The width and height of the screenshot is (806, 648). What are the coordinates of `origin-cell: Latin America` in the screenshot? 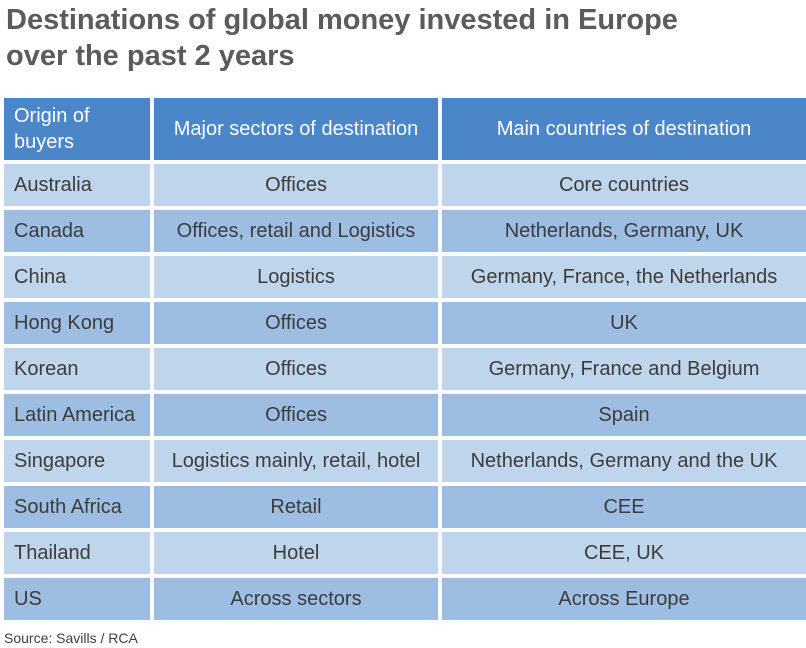 It's located at (77, 415).